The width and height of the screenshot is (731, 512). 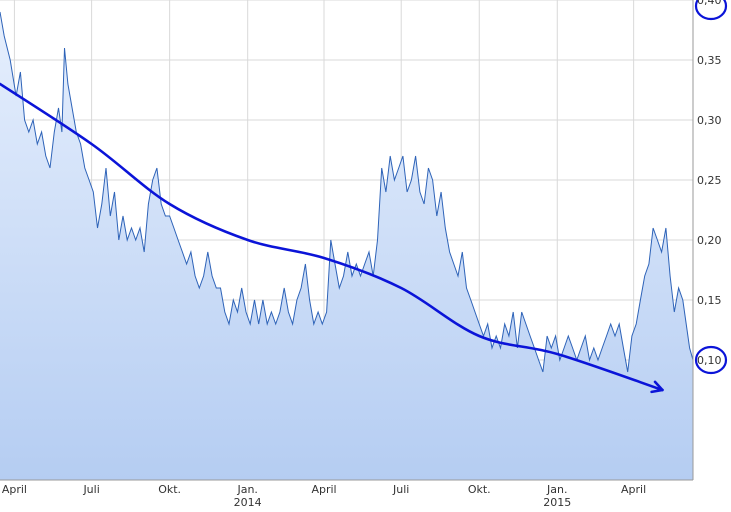 I want to click on y-tick-label: 0,10, so click(x=709, y=360).